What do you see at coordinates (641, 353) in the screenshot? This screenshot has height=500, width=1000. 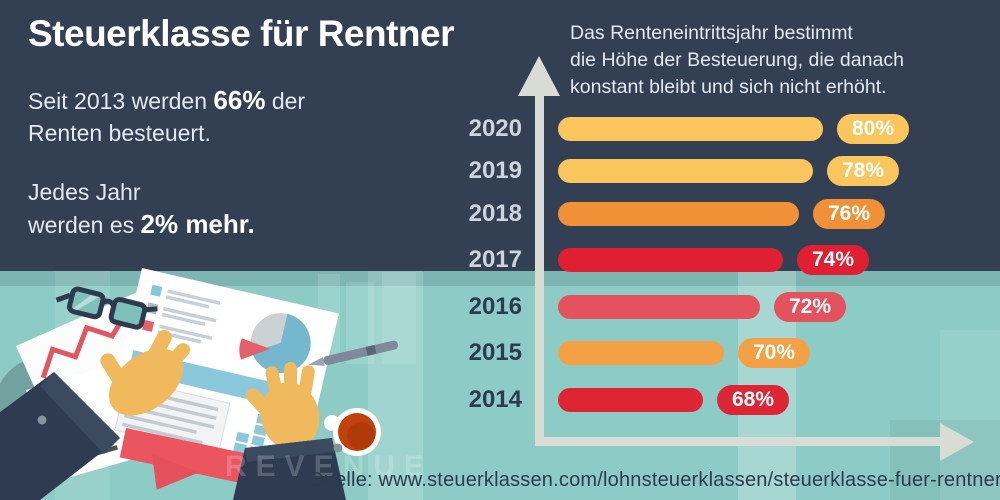 I see `bar-2015` at bounding box center [641, 353].